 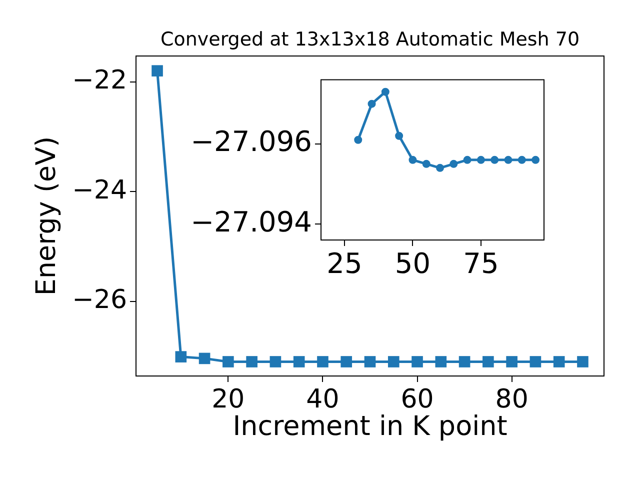 I want to click on y-tick-label: −27.096, so click(x=251, y=141).